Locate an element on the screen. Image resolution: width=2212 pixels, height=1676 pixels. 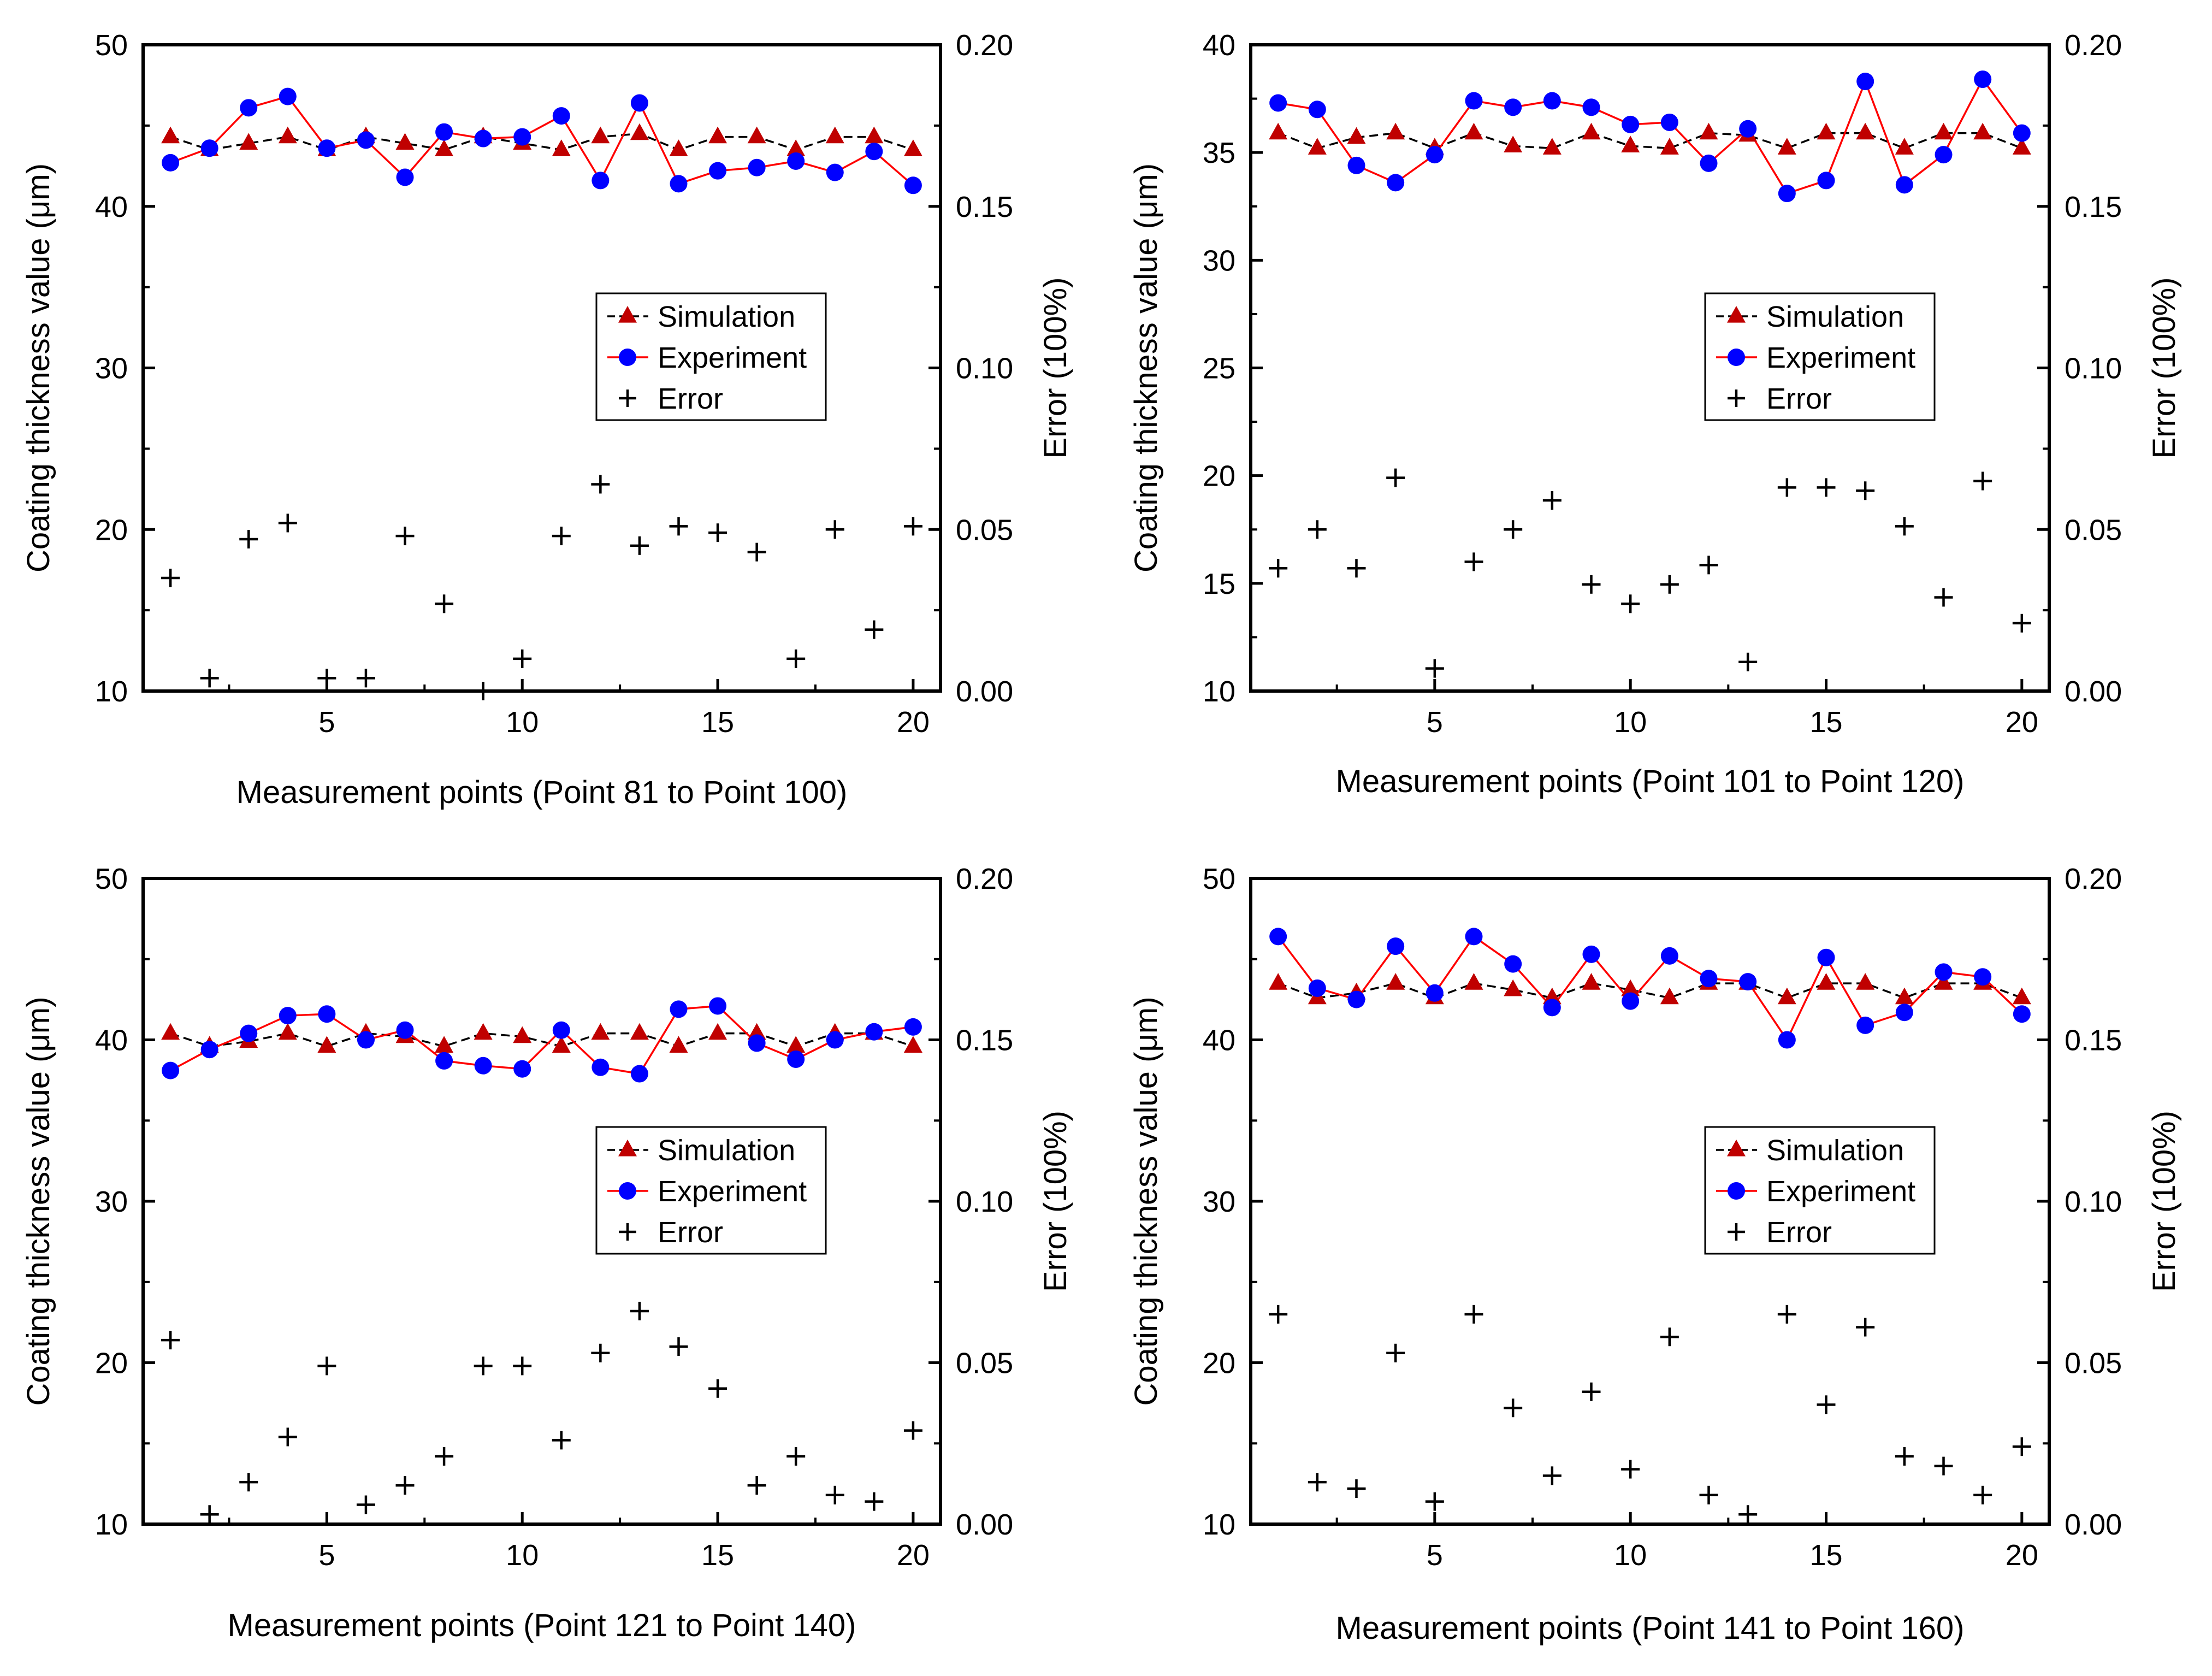
y-right-tick-label: 0.20 is located at coordinates (2093, 45).